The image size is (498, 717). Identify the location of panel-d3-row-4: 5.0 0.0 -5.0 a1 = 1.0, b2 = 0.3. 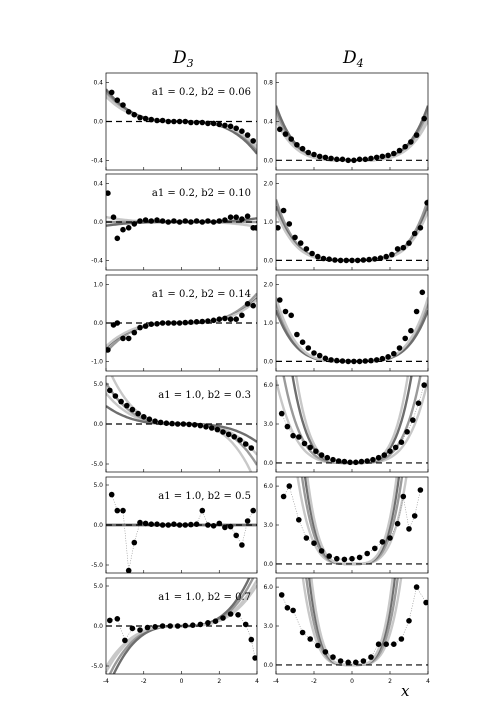
(174, 424).